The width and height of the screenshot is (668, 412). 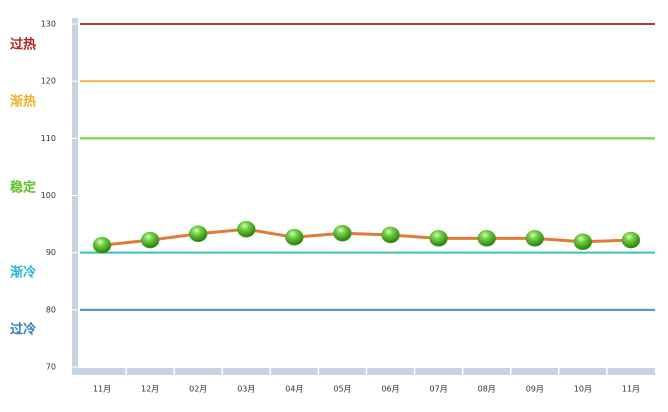 I want to click on zone-label: 稳定, so click(x=23, y=188).